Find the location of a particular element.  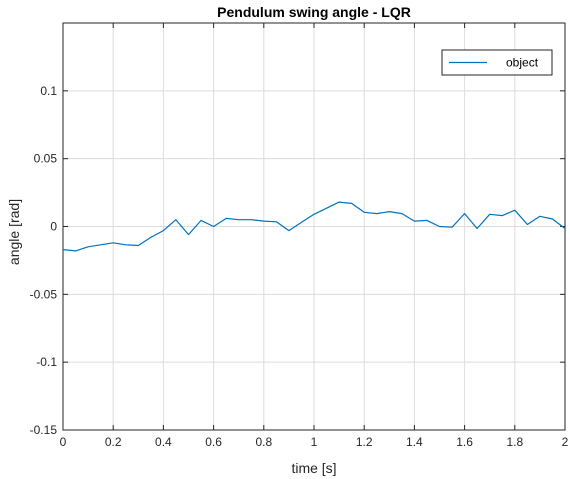

x-tick-label: 1.2 is located at coordinates (364, 442).